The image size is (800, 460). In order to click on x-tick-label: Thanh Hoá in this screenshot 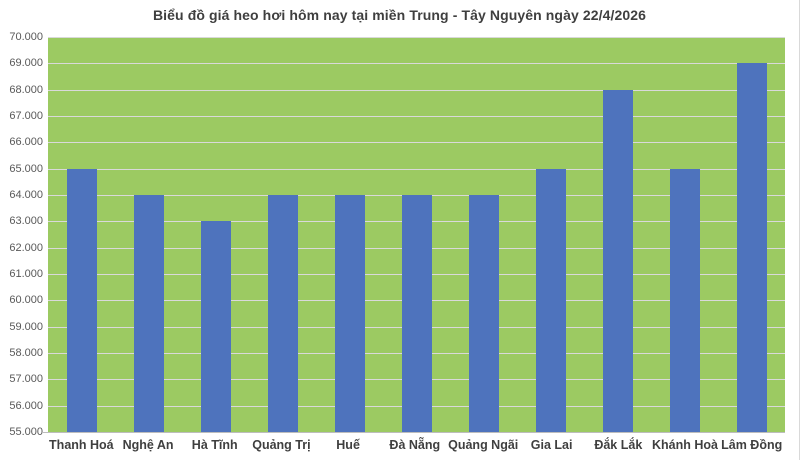, I will do `click(81, 445)`.